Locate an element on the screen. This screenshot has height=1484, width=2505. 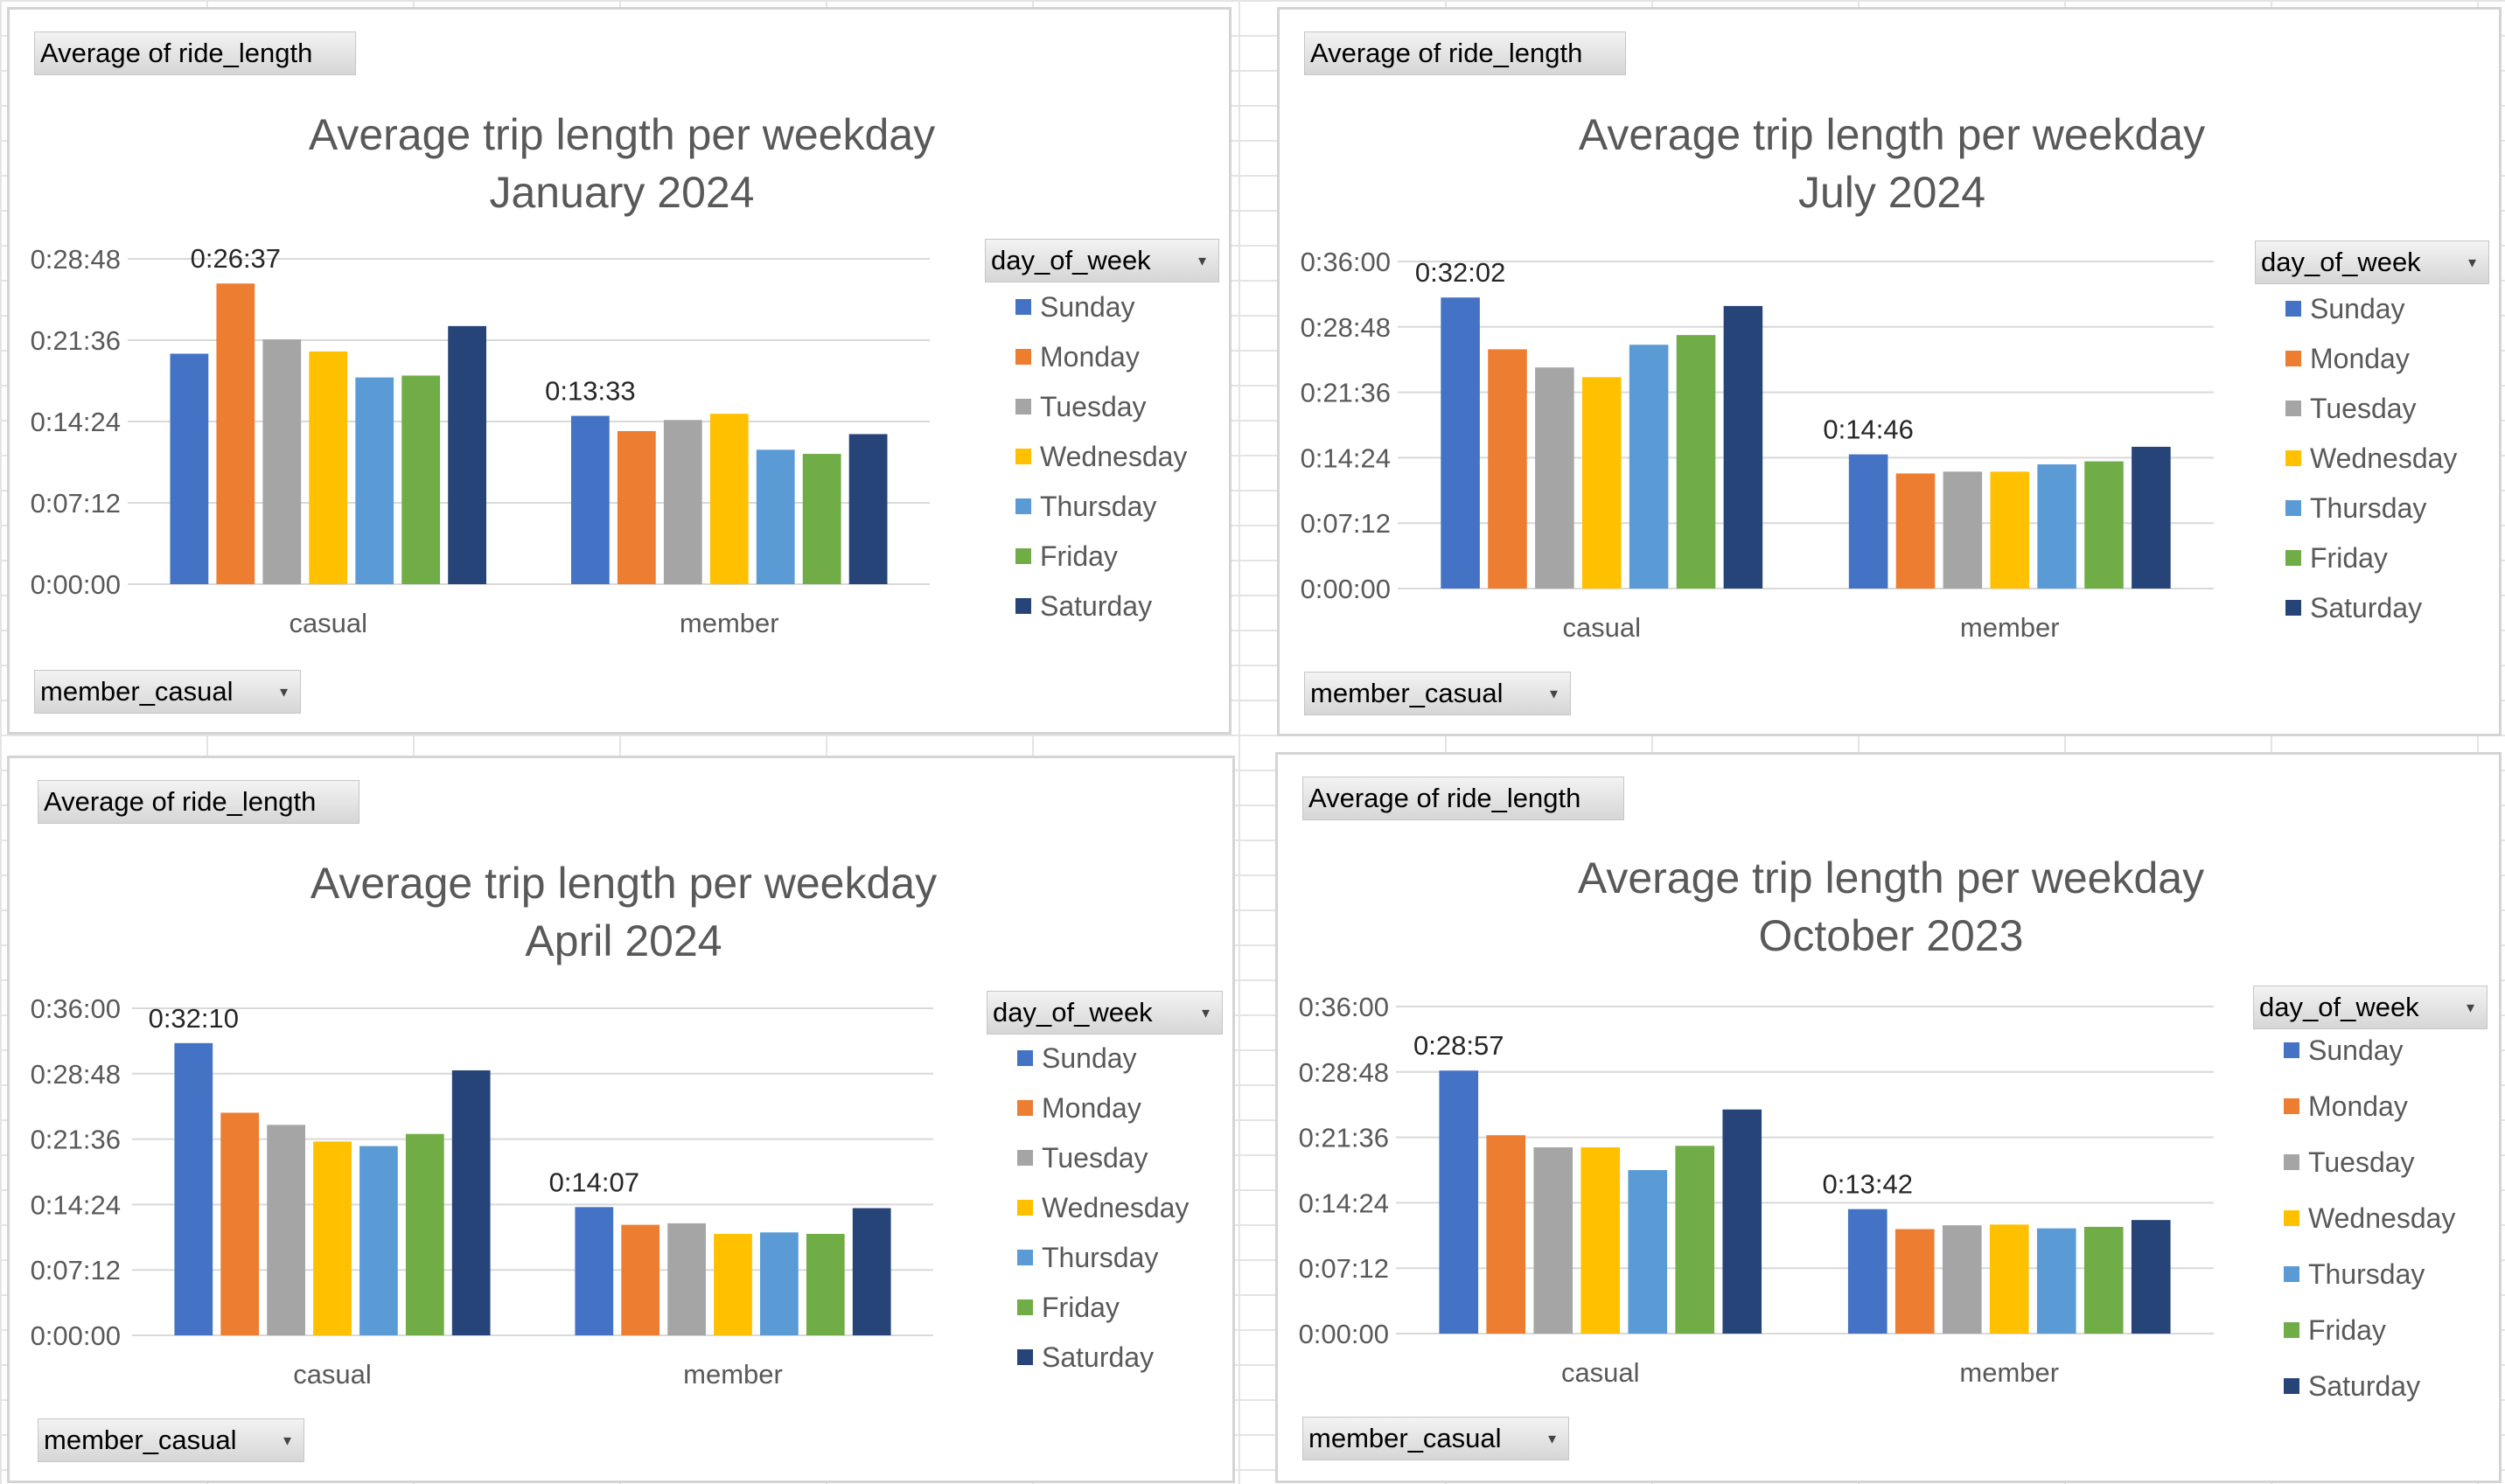
x-category-label: casual is located at coordinates (1601, 628).